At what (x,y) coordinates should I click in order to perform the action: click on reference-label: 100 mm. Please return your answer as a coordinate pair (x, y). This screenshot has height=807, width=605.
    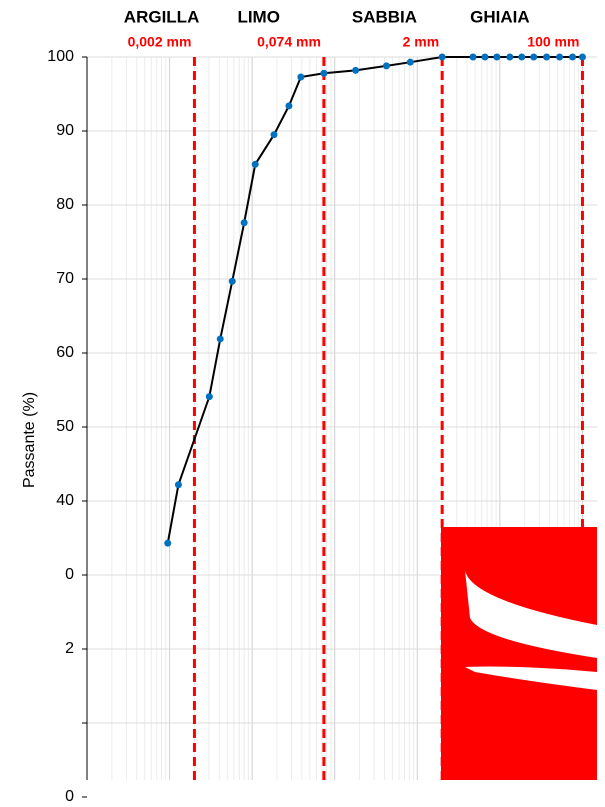
    Looking at the image, I should click on (553, 42).